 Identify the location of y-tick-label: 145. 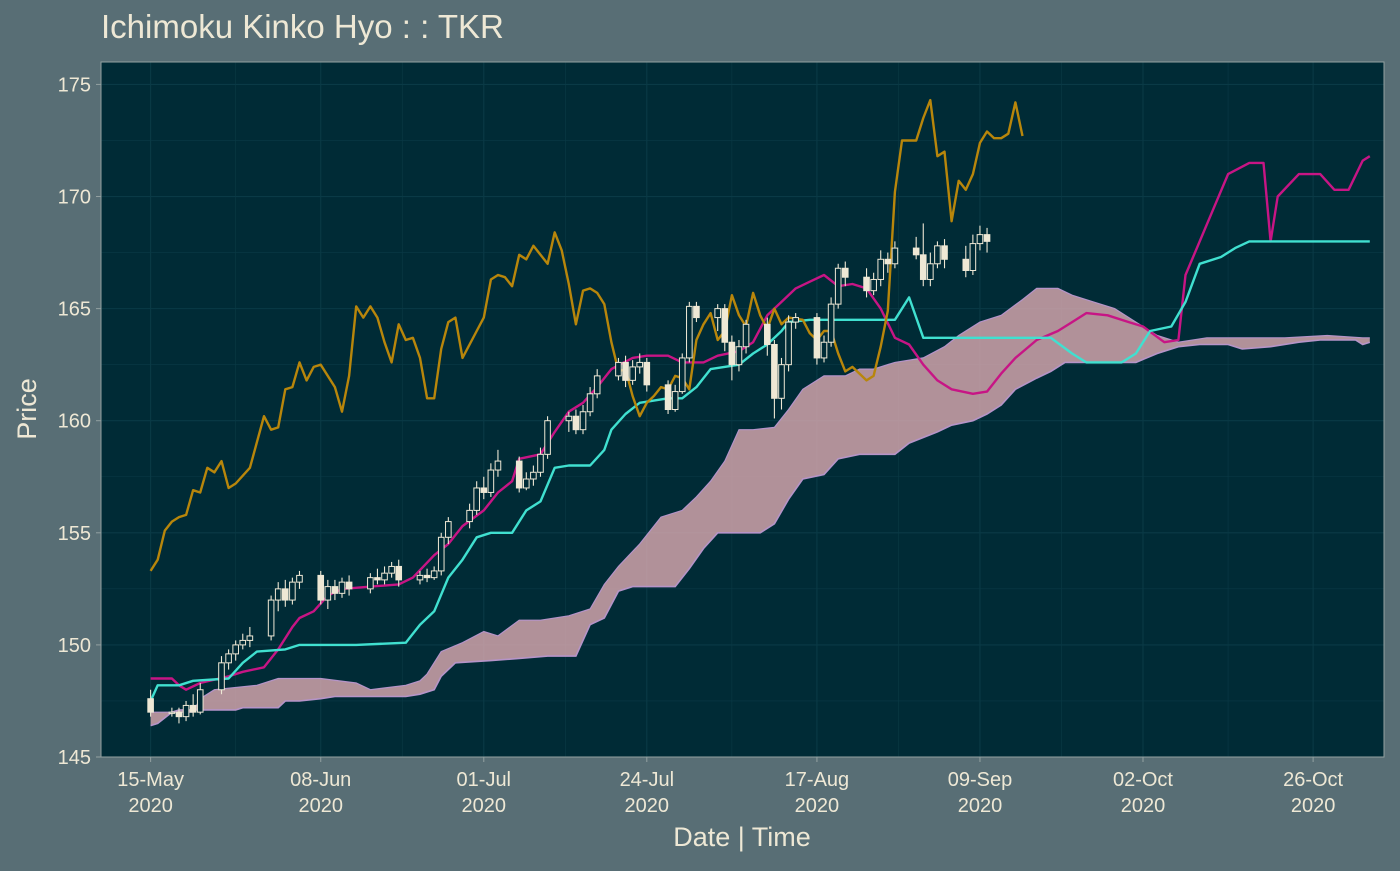
(74, 758).